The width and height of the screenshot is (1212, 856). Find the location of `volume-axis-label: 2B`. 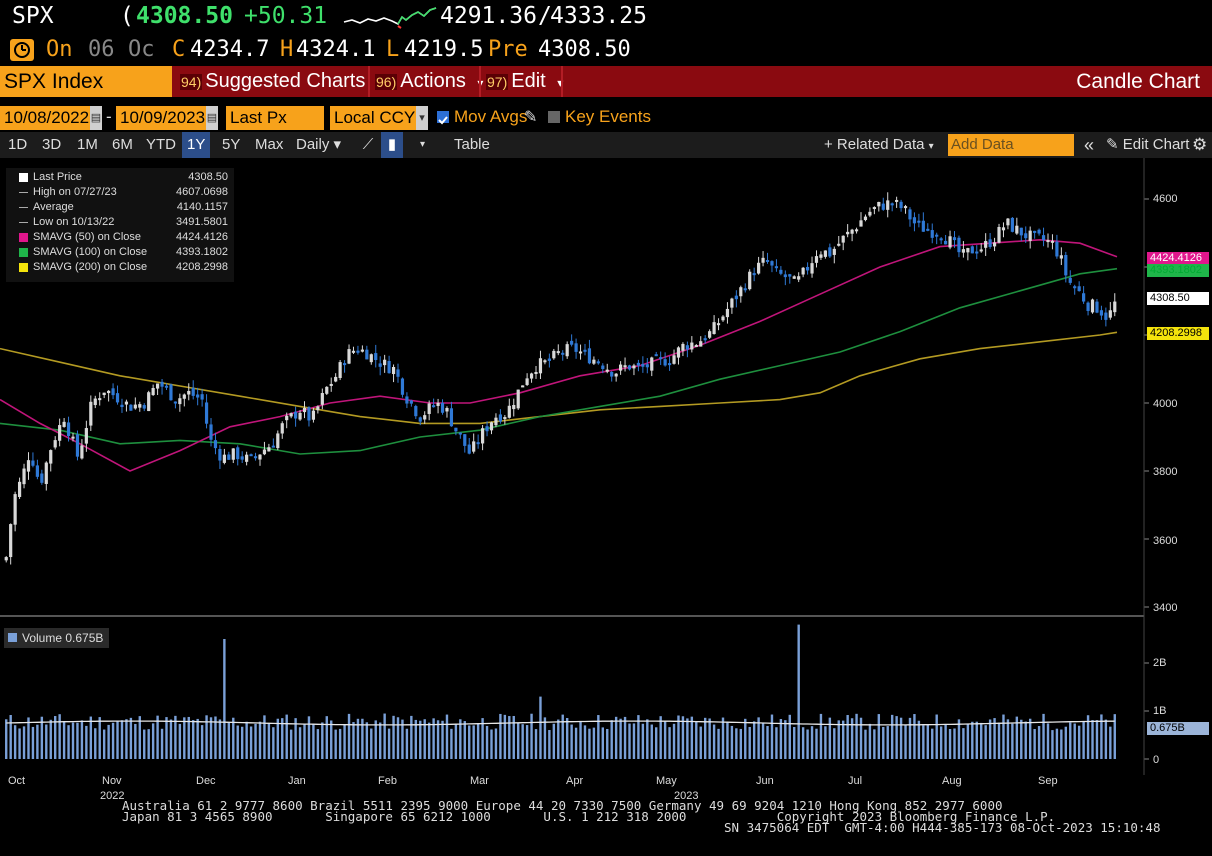

volume-axis-label: 2B is located at coordinates (1160, 663).